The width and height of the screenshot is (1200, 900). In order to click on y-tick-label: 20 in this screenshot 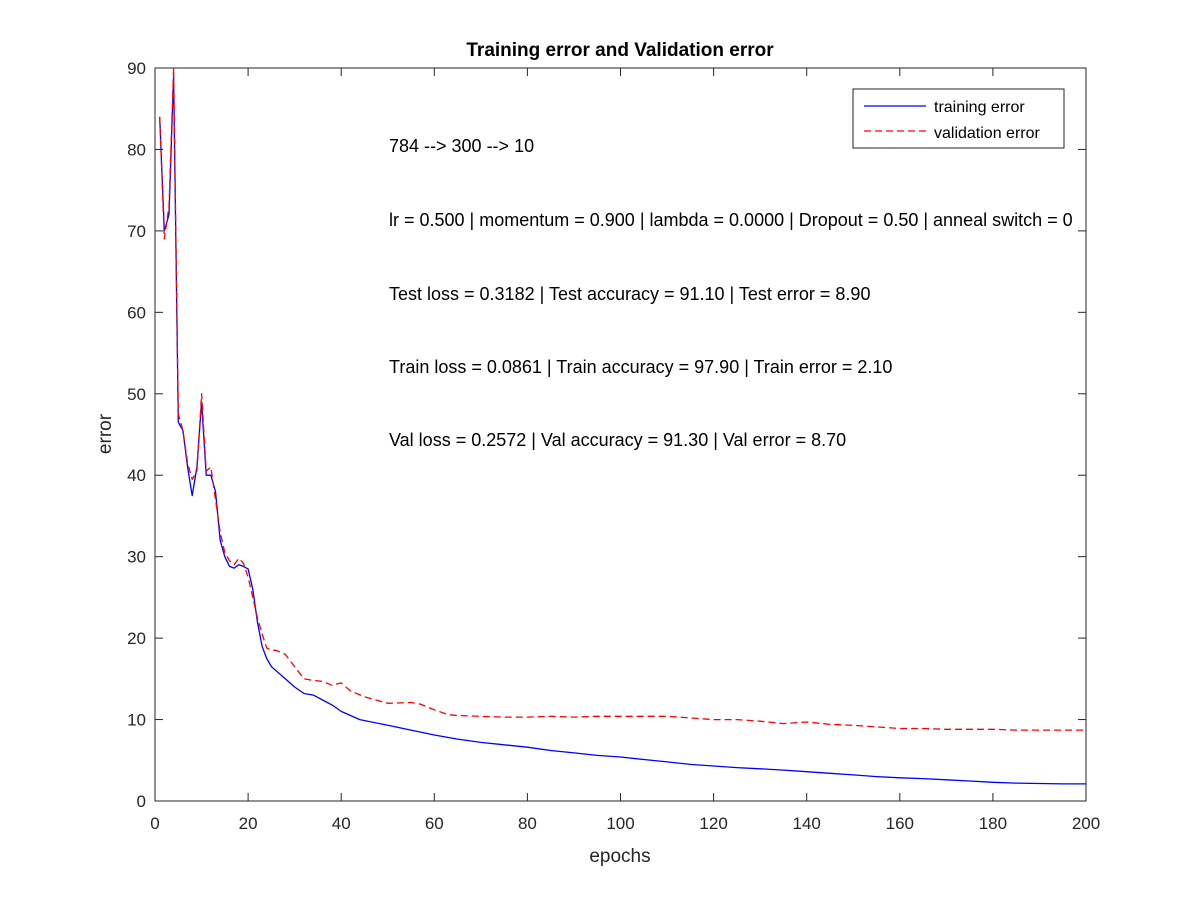, I will do `click(136, 638)`.